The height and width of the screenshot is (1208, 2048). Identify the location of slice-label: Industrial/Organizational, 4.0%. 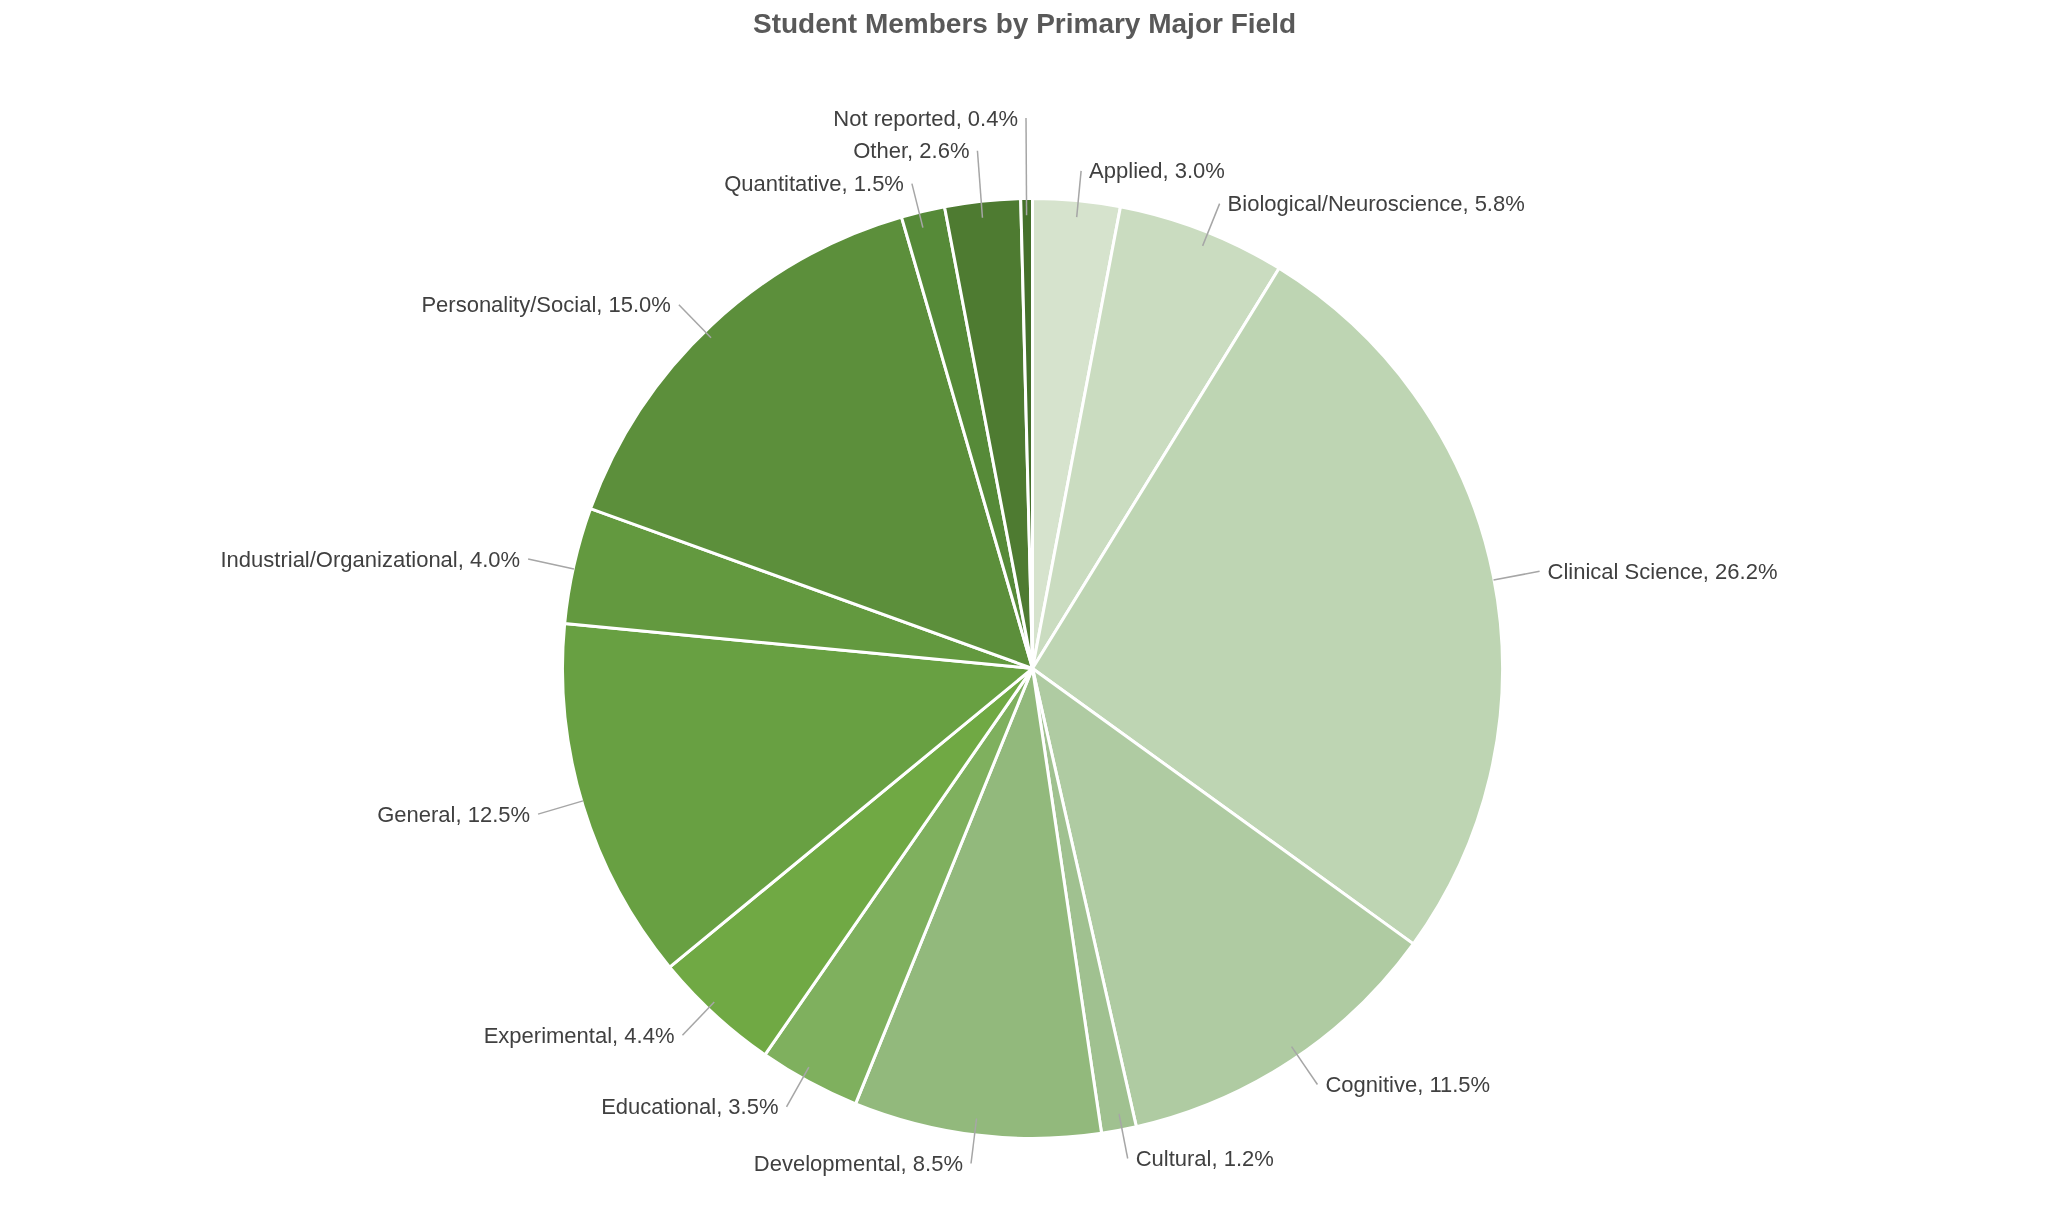
(370, 559).